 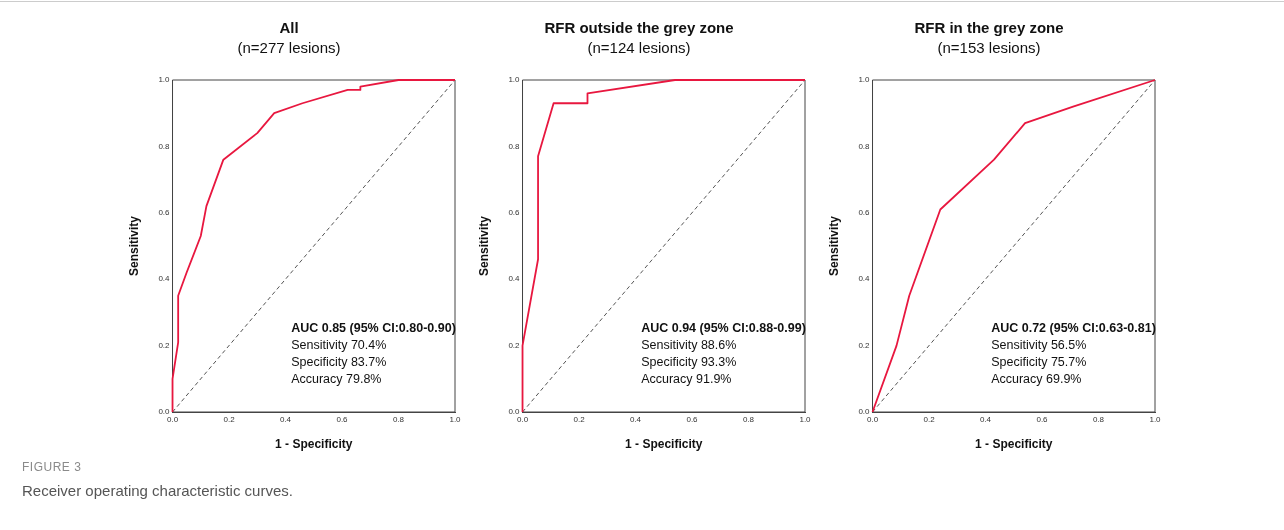 I want to click on annotation: AUC 0.94 (95% CI:0.88-0.99), so click(x=723, y=328).